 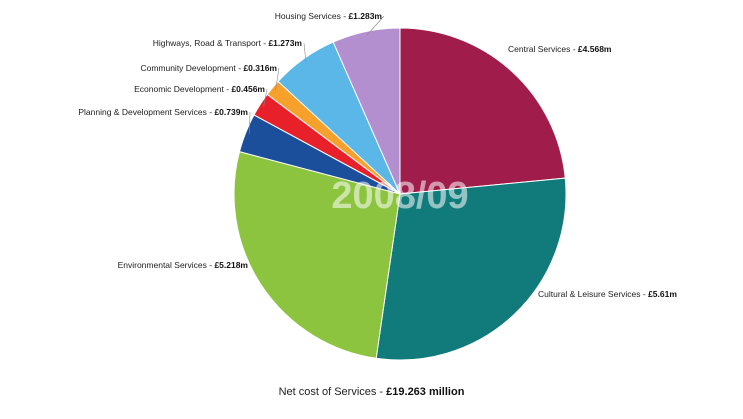 I want to click on slice-label-name: Highways, Road & Transport -, so click(x=211, y=43).